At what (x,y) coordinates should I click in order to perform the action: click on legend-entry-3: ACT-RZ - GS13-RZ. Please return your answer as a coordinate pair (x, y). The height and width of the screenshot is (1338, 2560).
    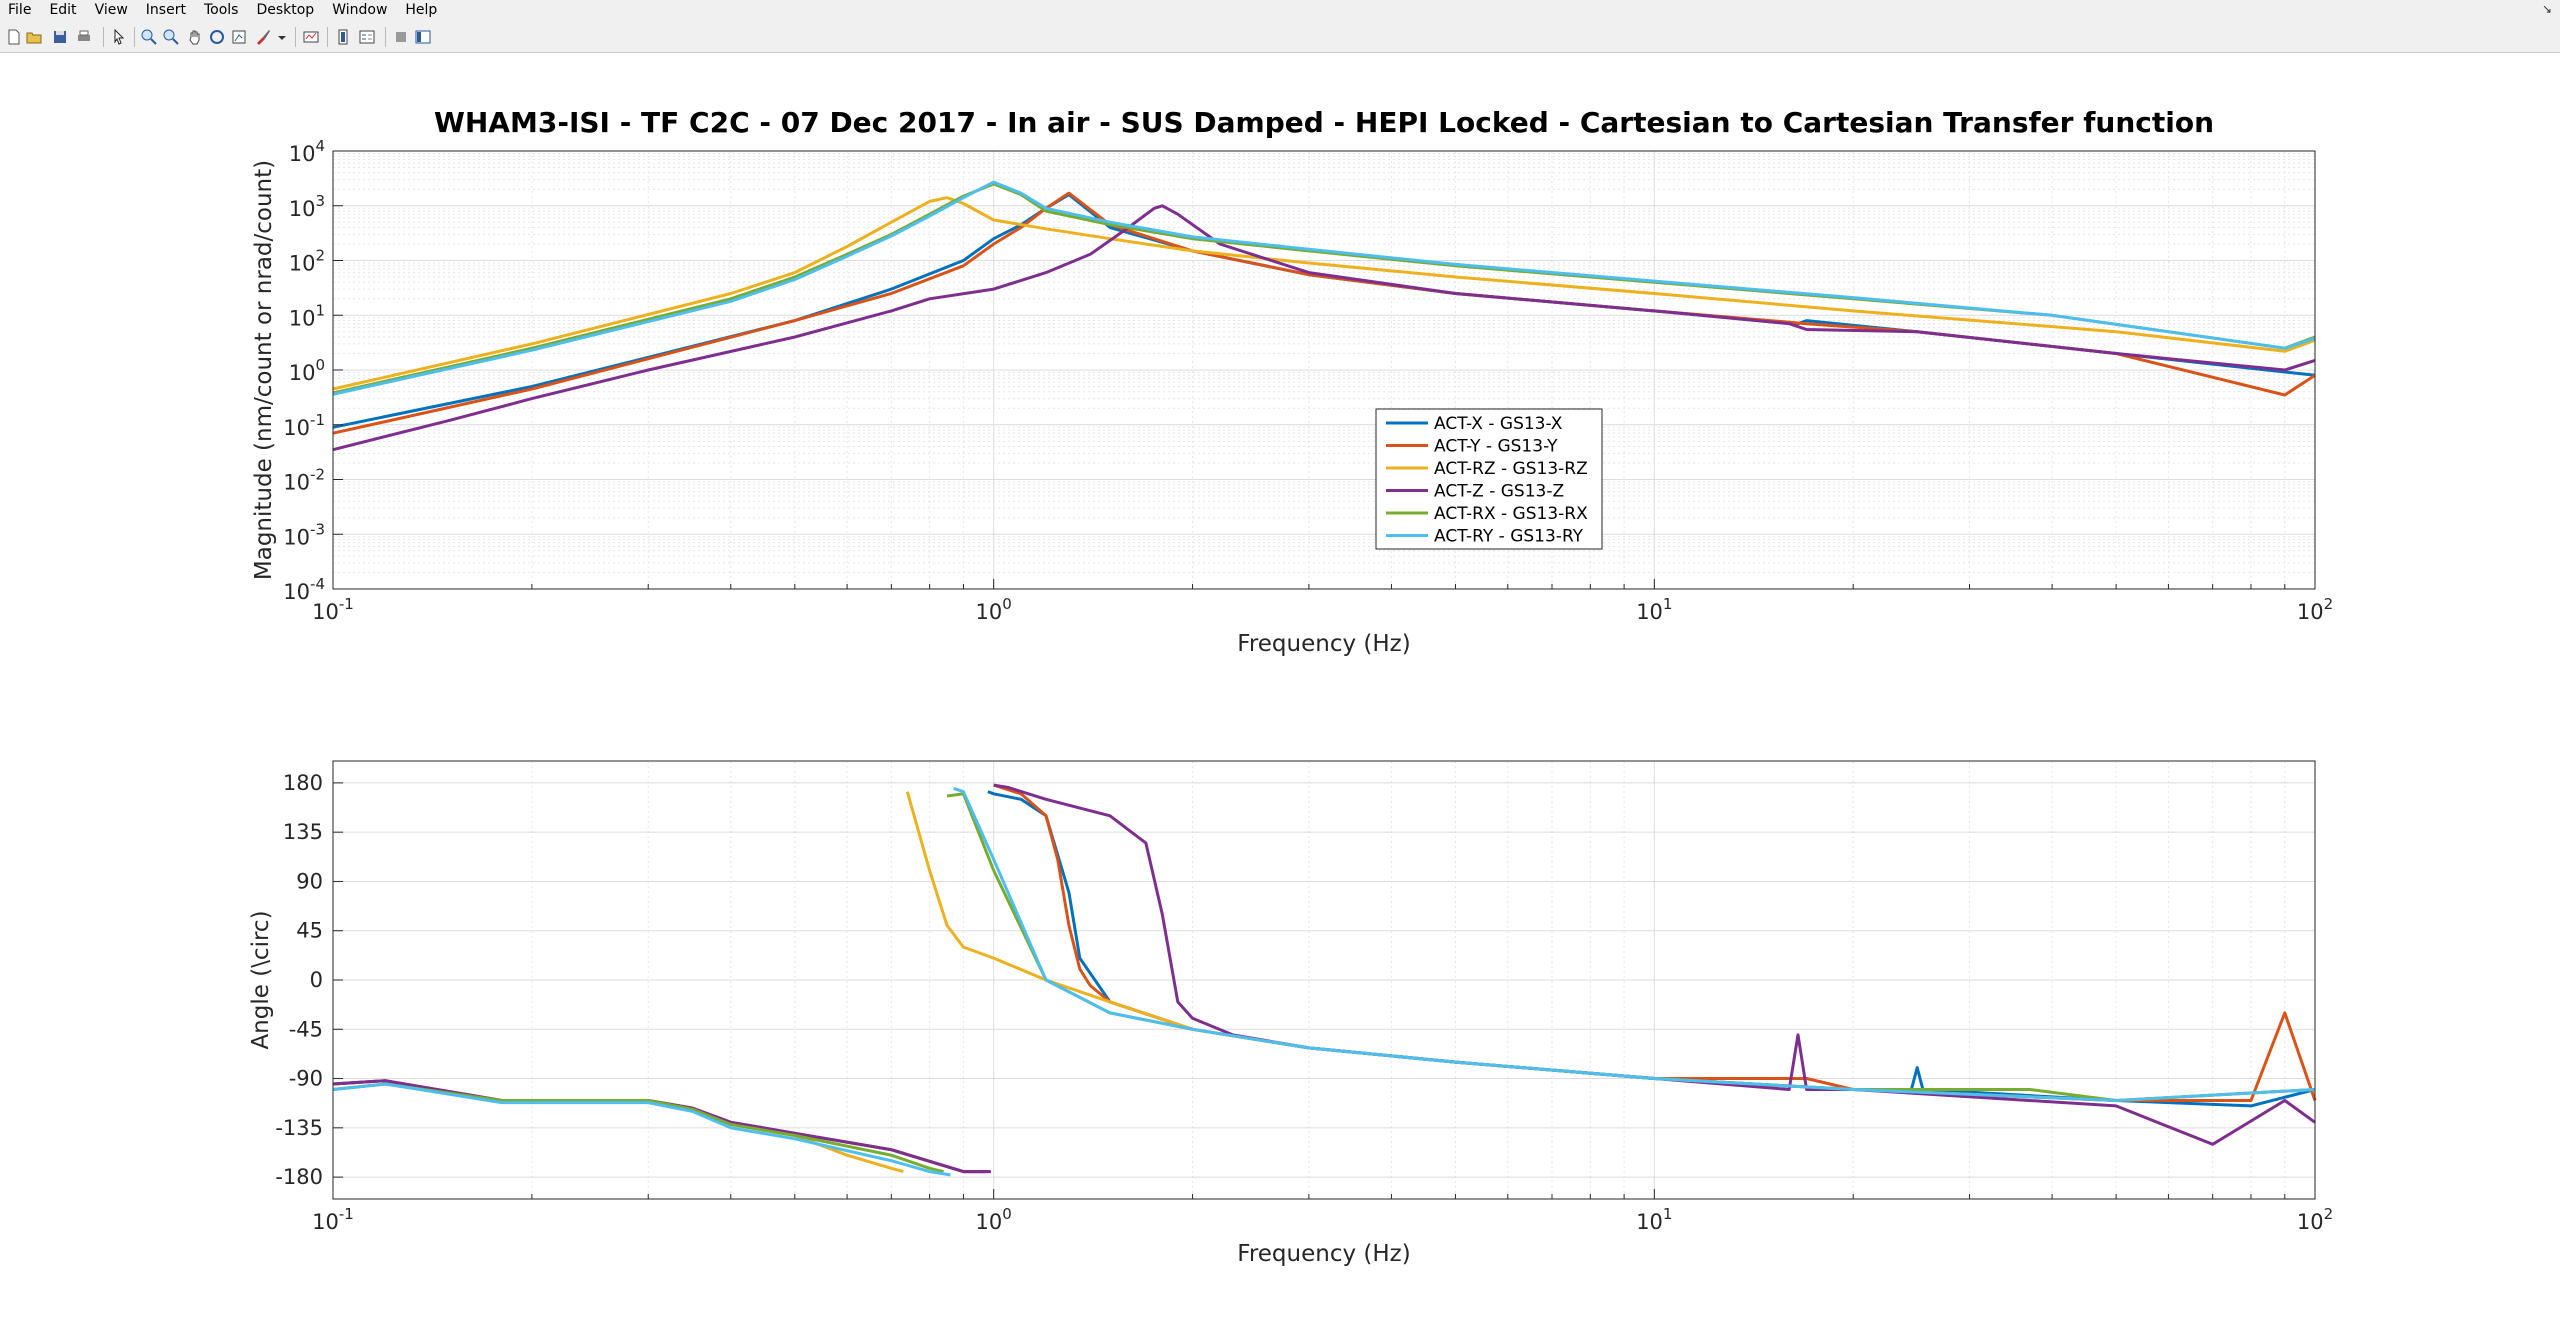
    Looking at the image, I should click on (1511, 469).